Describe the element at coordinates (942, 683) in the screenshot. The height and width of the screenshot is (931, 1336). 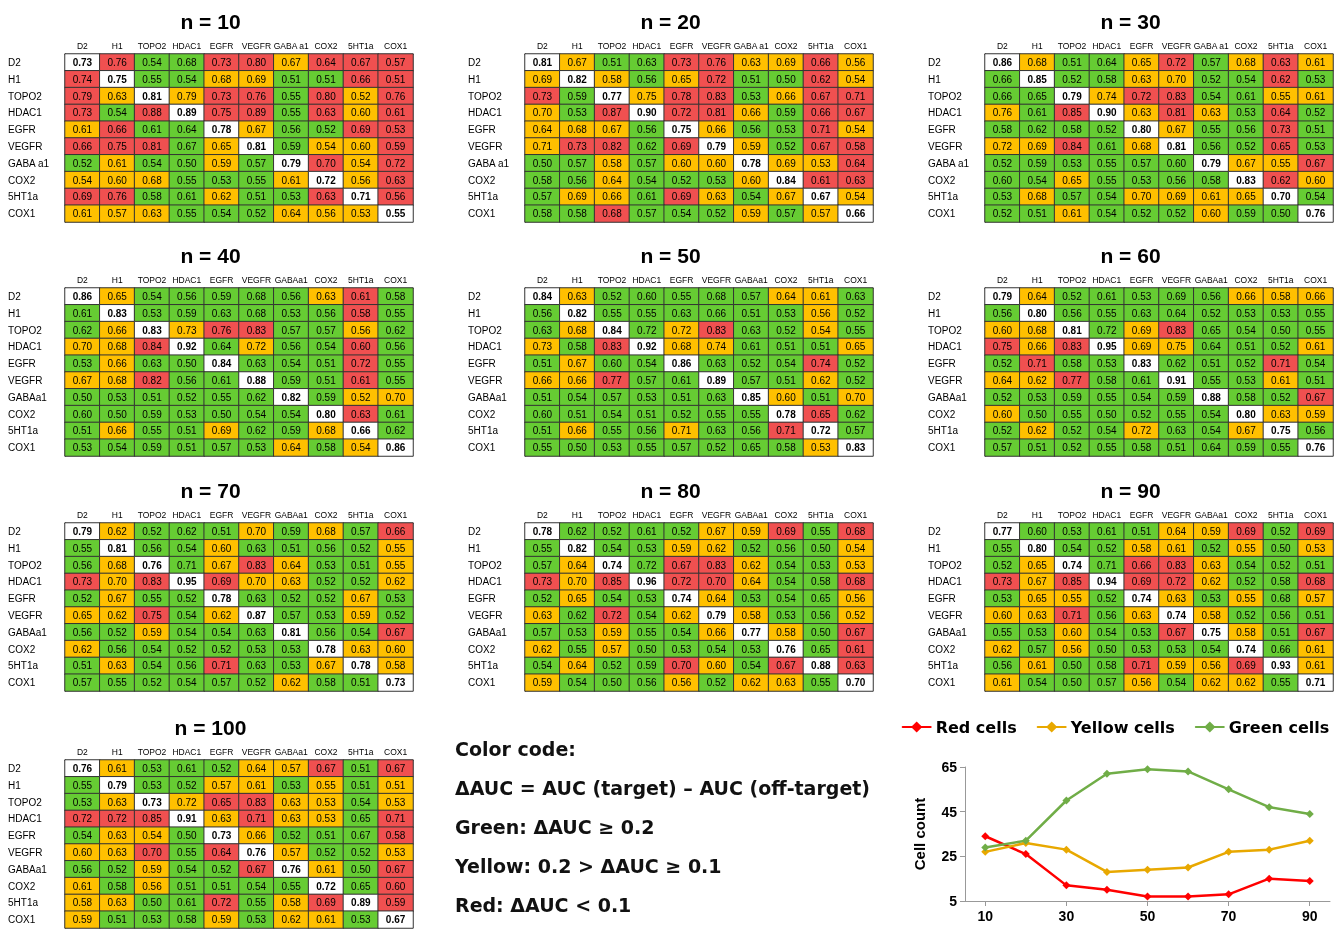
I see `y-tick-label: COX1` at that location.